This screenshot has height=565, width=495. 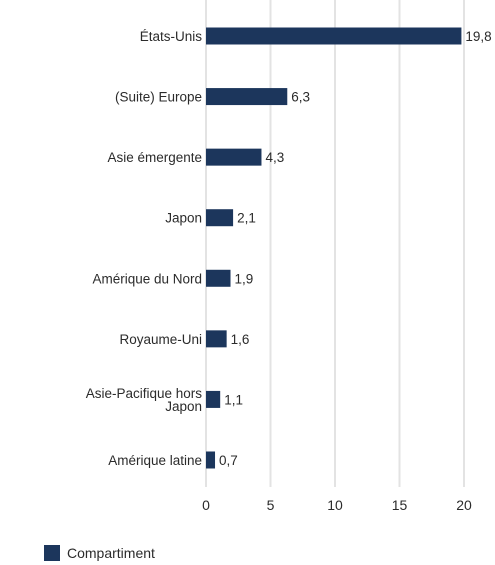 What do you see at coordinates (160, 339) in the screenshot?
I see `category-label: Royaume-Uni` at bounding box center [160, 339].